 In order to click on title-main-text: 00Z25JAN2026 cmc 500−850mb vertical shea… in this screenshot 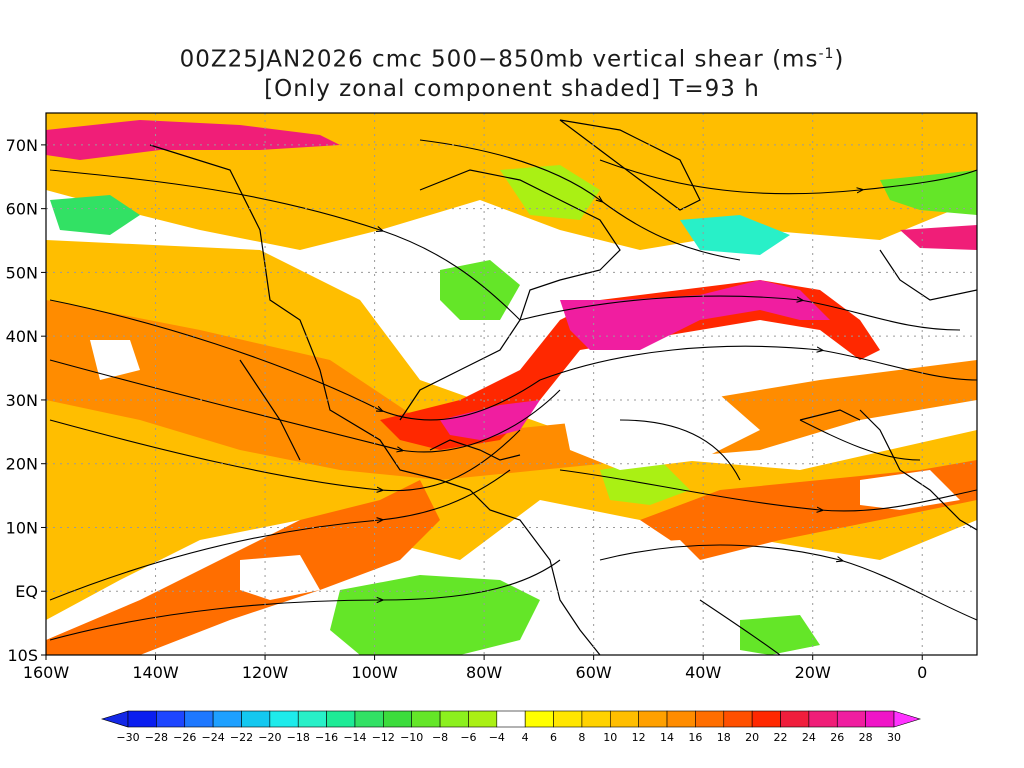, I will do `click(499, 59)`.